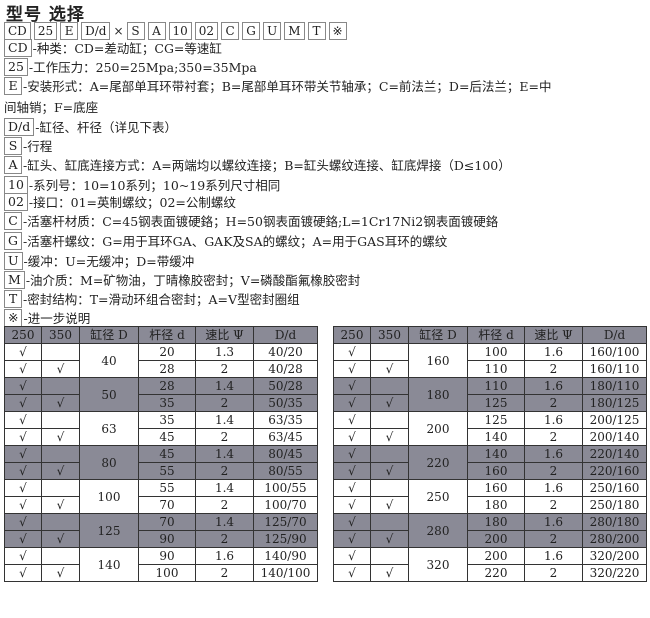 The height and width of the screenshot is (618, 650). Describe the element at coordinates (438, 394) in the screenshot. I see `bore-diameter-cell: 180` at that location.